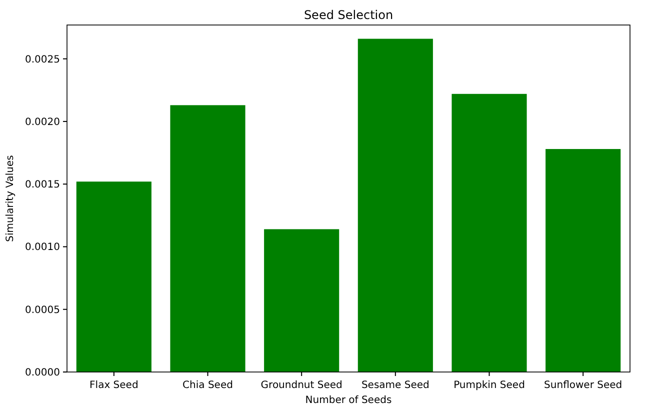 Image resolution: width=645 pixels, height=407 pixels. I want to click on y-axis-title: Simularity Values, so click(10, 198).